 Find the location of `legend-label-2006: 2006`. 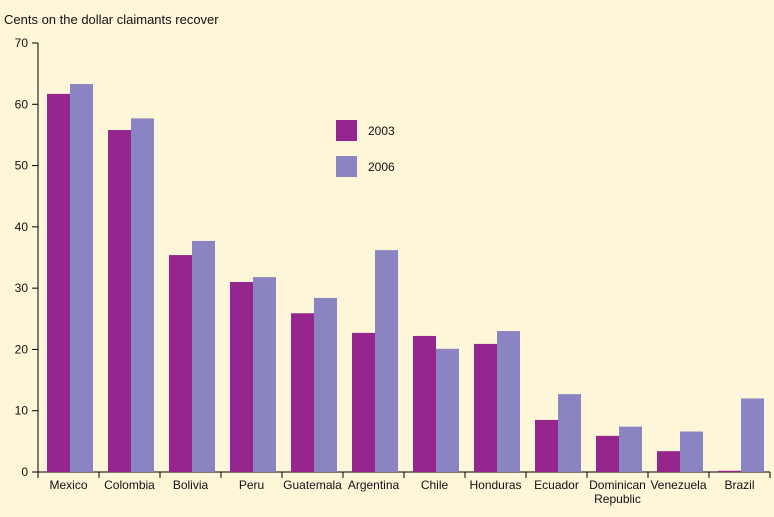

legend-label-2006: 2006 is located at coordinates (381, 167).